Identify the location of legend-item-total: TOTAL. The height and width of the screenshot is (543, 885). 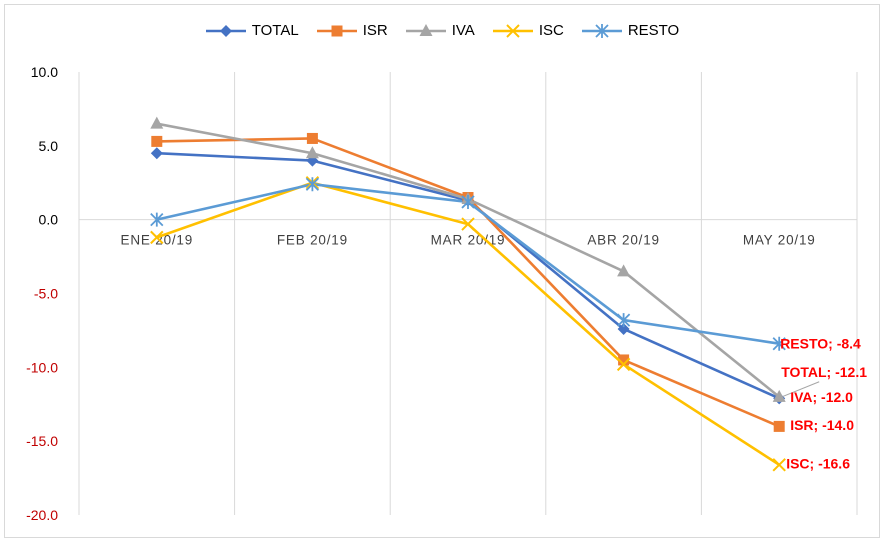
(252, 30).